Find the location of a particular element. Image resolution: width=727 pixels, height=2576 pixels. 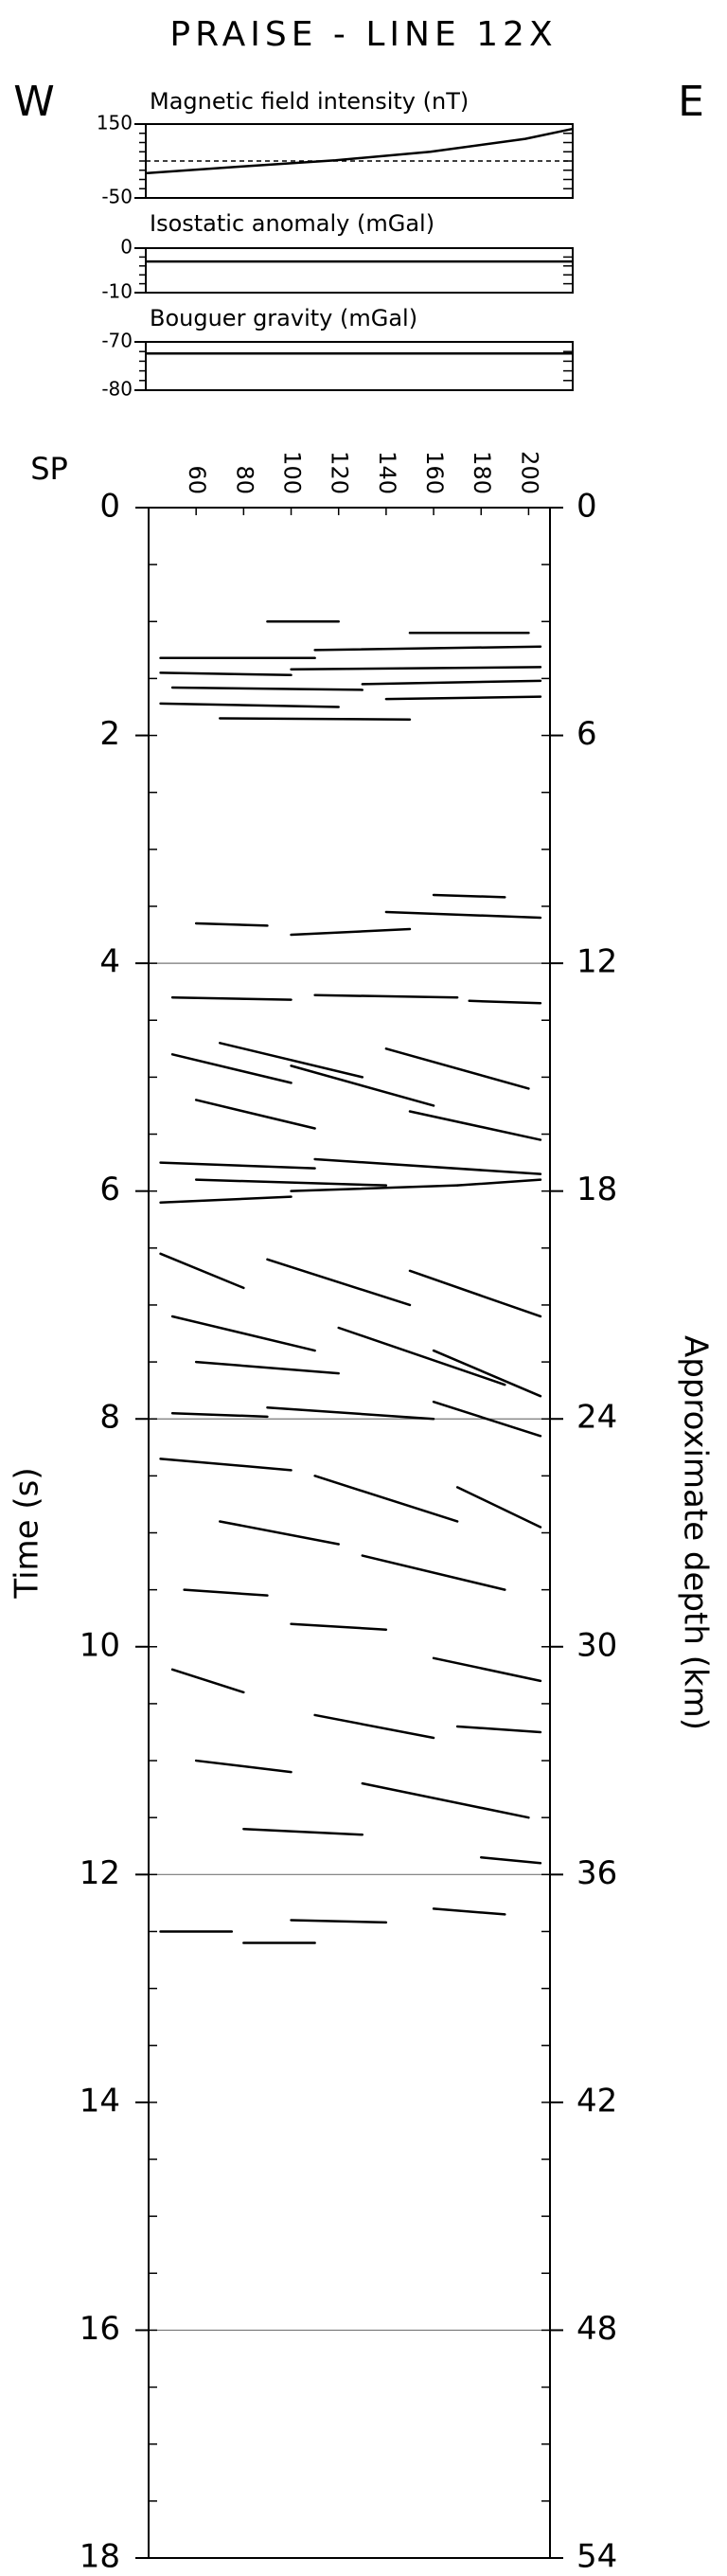

y2-tick-label: 30 is located at coordinates (596, 1645).